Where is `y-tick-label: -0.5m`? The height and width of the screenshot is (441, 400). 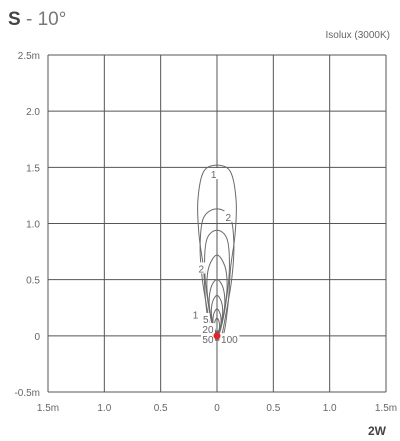 y-tick-label: -0.5m is located at coordinates (27, 393).